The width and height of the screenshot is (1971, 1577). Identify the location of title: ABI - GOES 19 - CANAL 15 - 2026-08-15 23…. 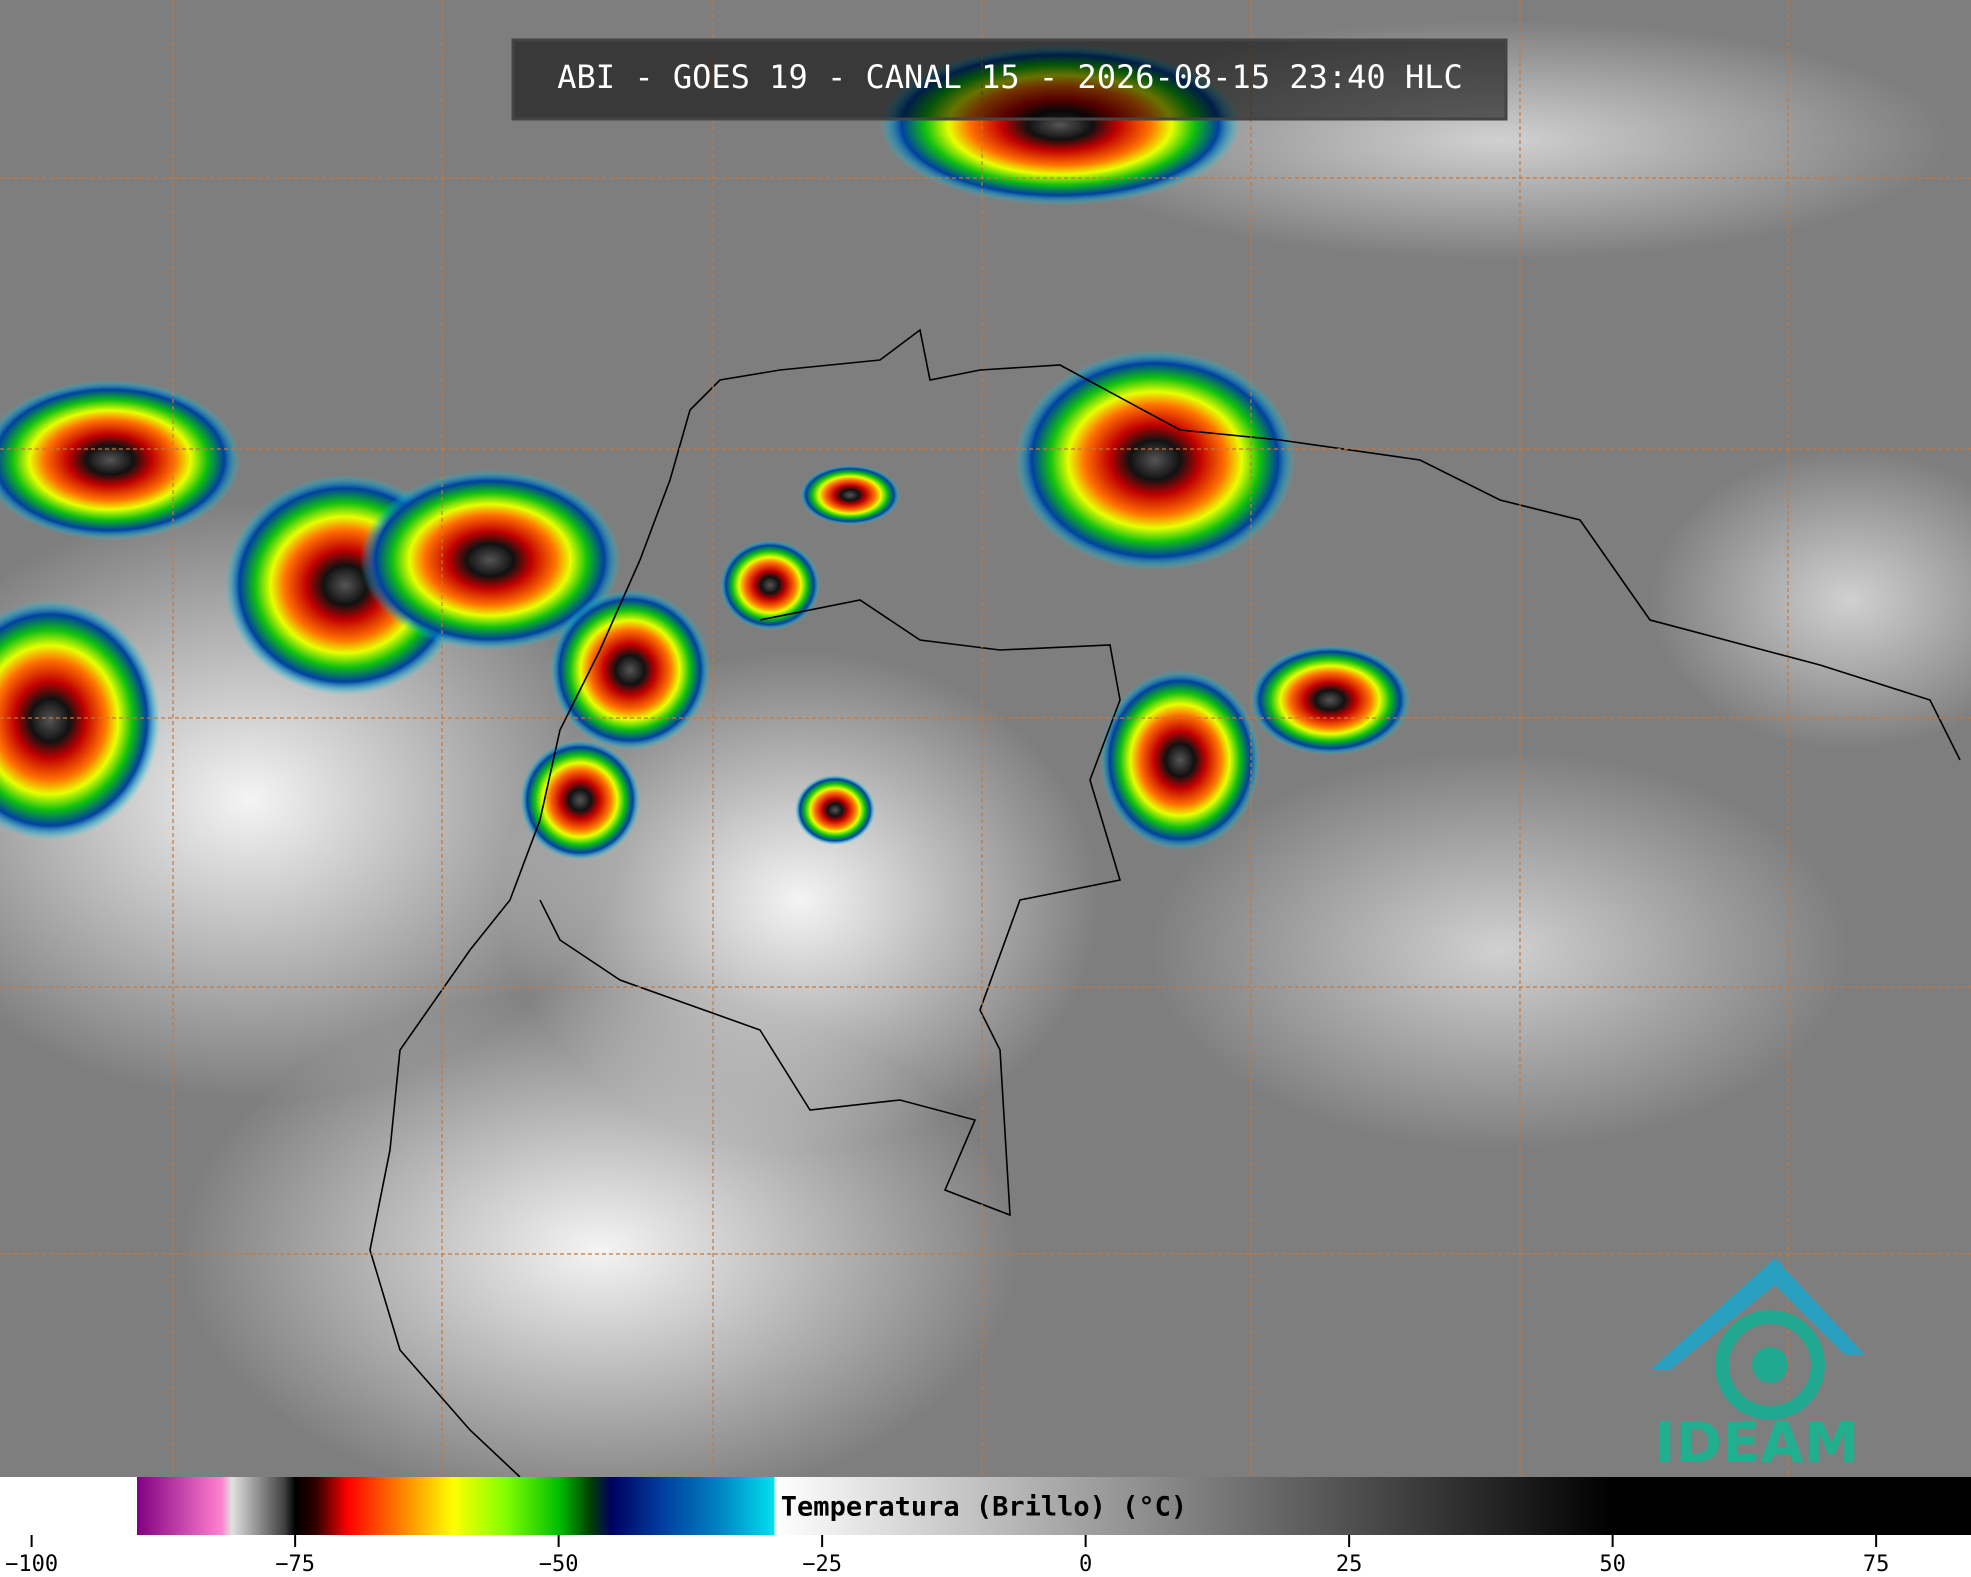
(1009, 77).